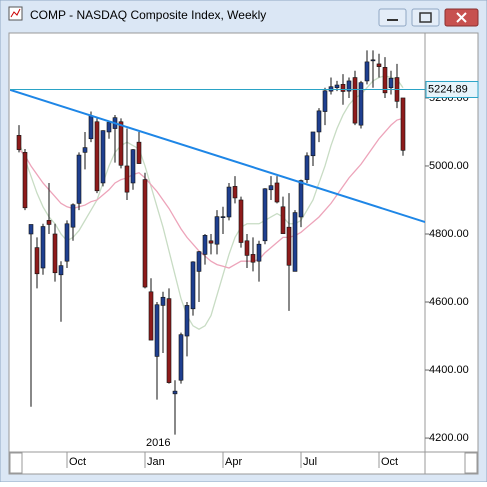 This screenshot has width=487, height=487. Describe the element at coordinates (310, 462) in the screenshot. I see `x-tick-label: Jul` at that location.